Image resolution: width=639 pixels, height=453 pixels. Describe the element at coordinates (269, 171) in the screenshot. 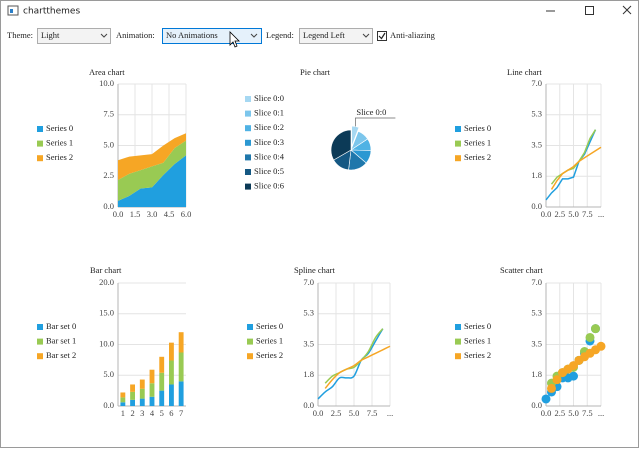

I see `legend-label: Slice 0:5` at that location.